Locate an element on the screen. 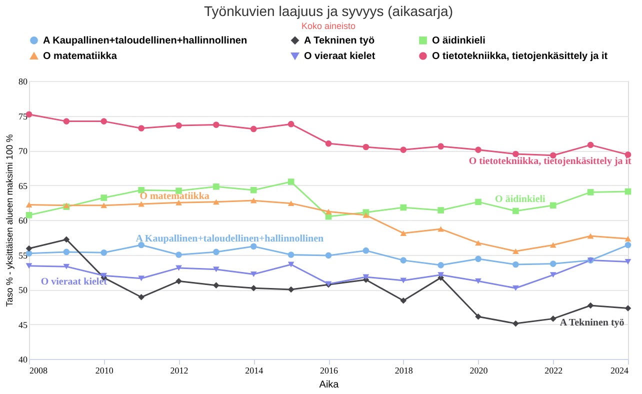  x-tick-label: 2018 is located at coordinates (404, 371).